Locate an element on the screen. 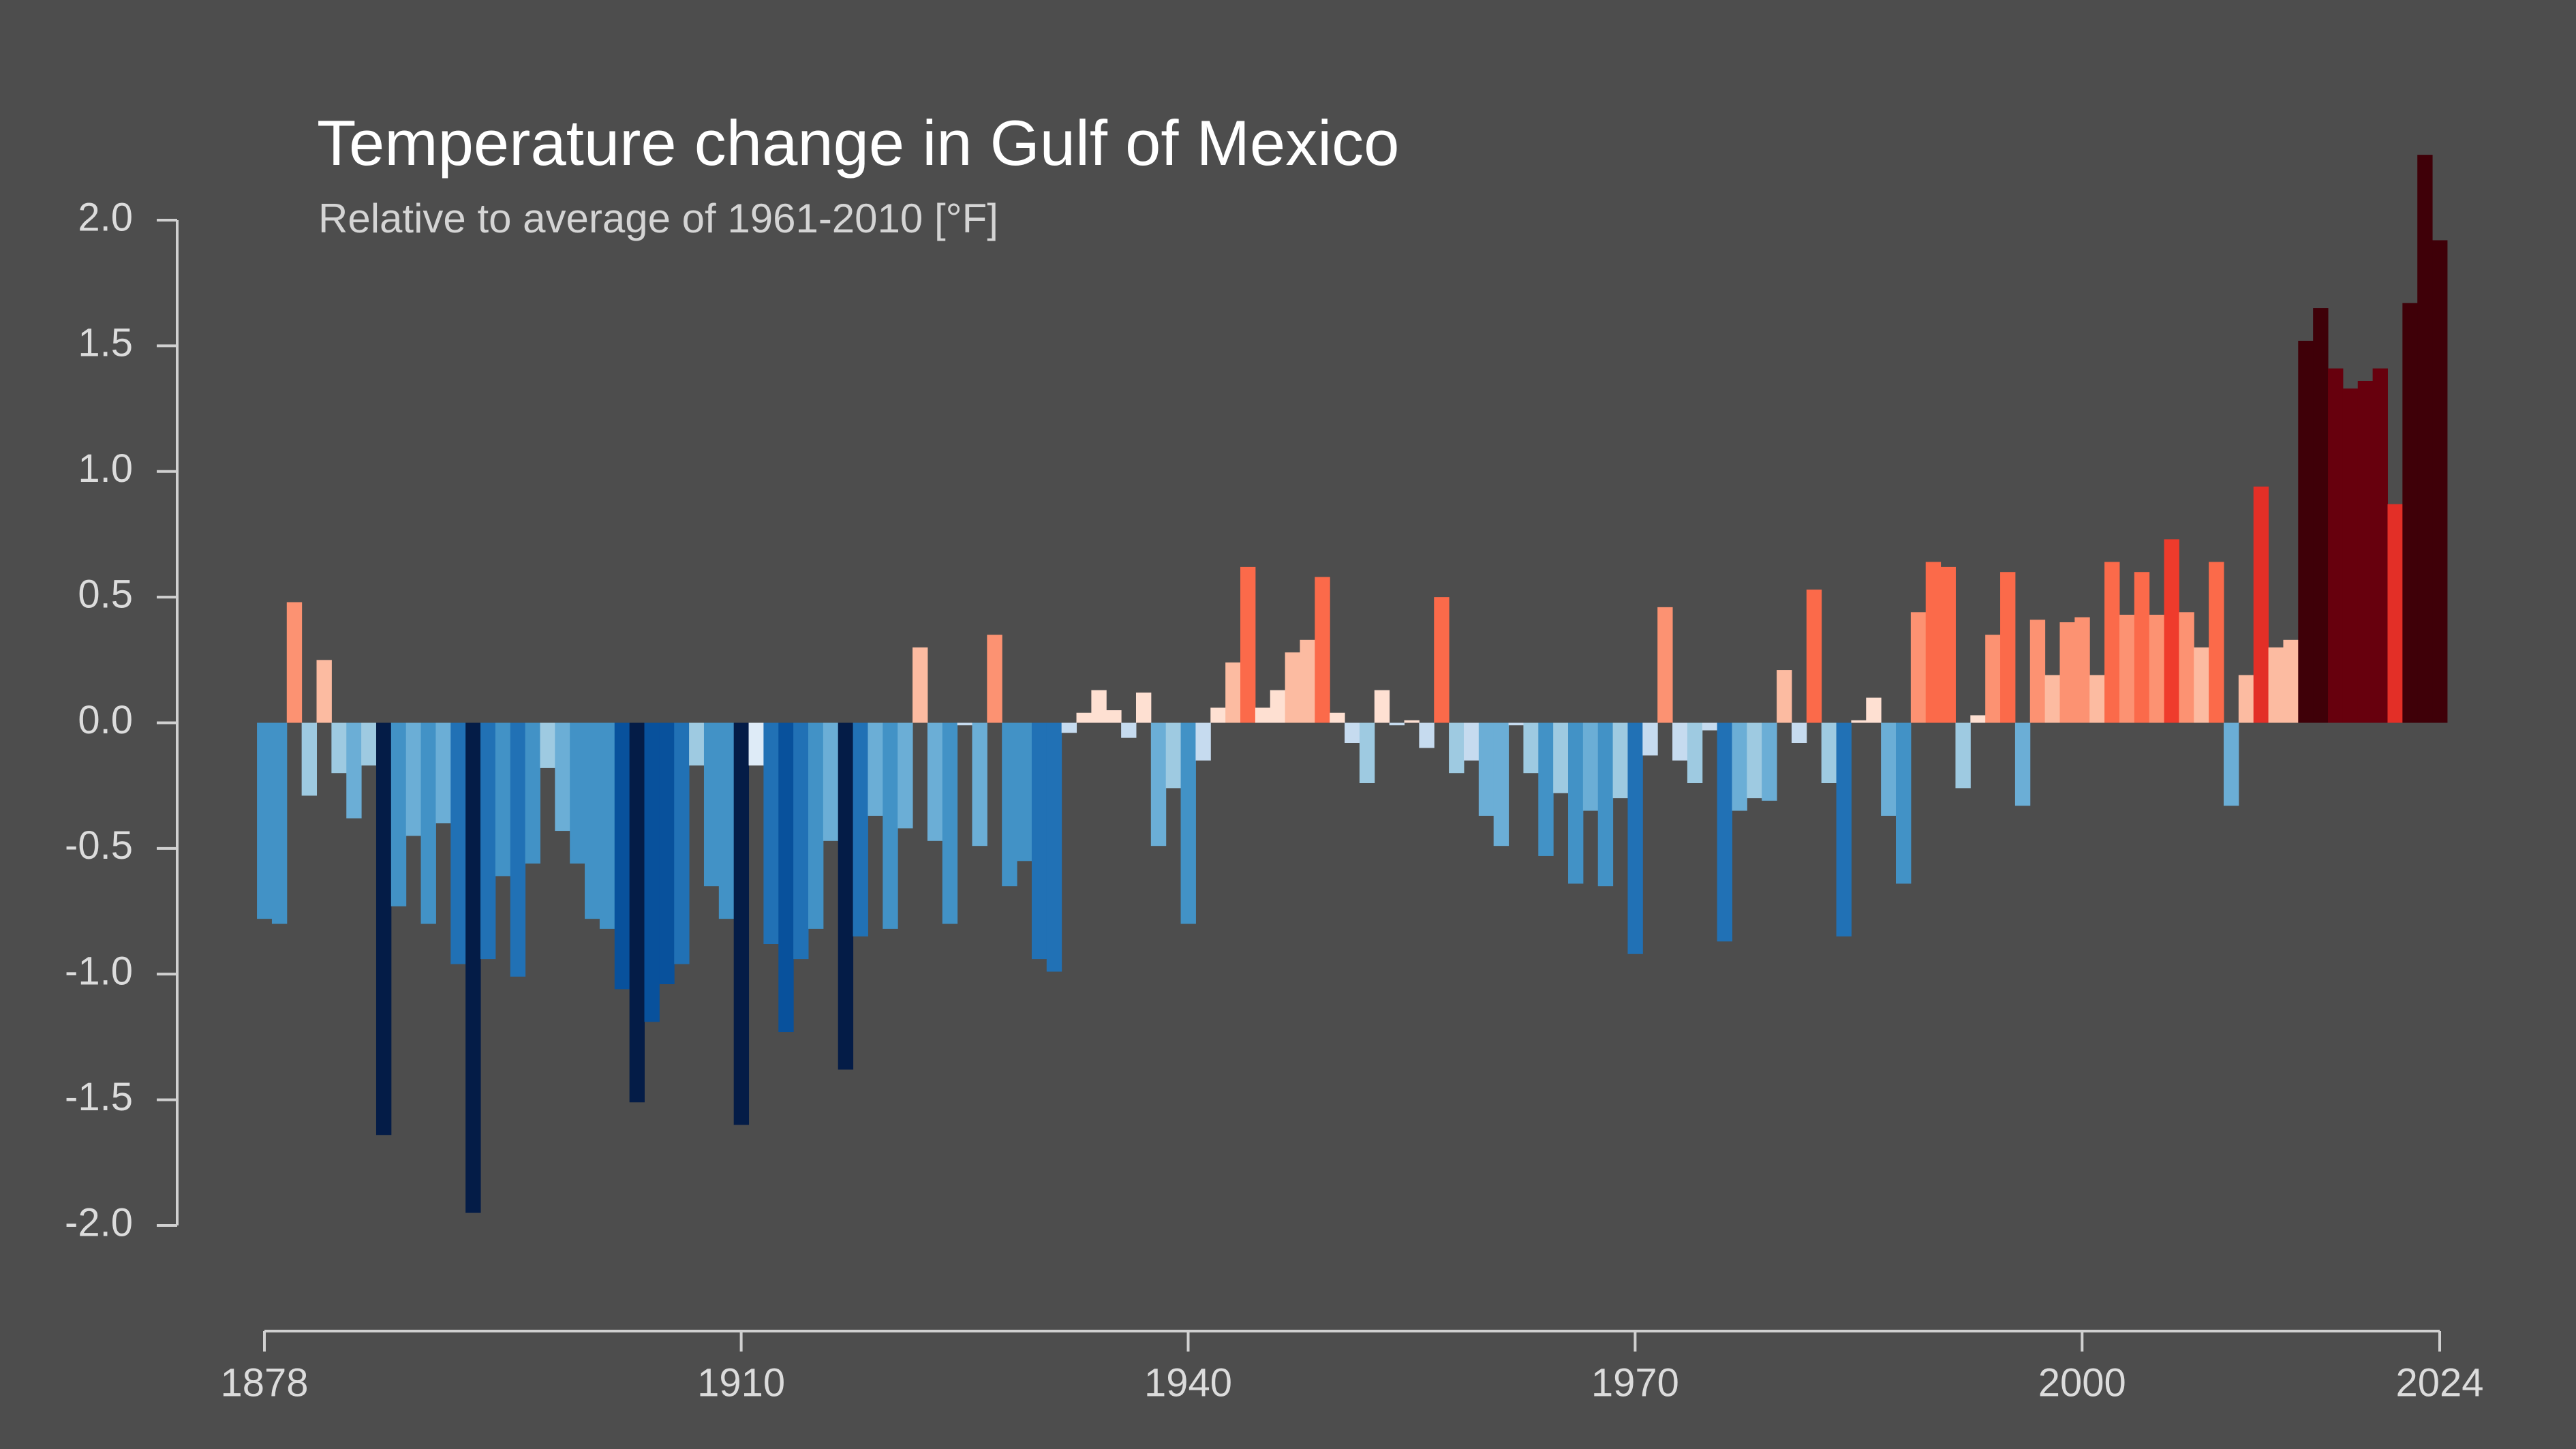  x-tick-label: 1970 is located at coordinates (1635, 1383).